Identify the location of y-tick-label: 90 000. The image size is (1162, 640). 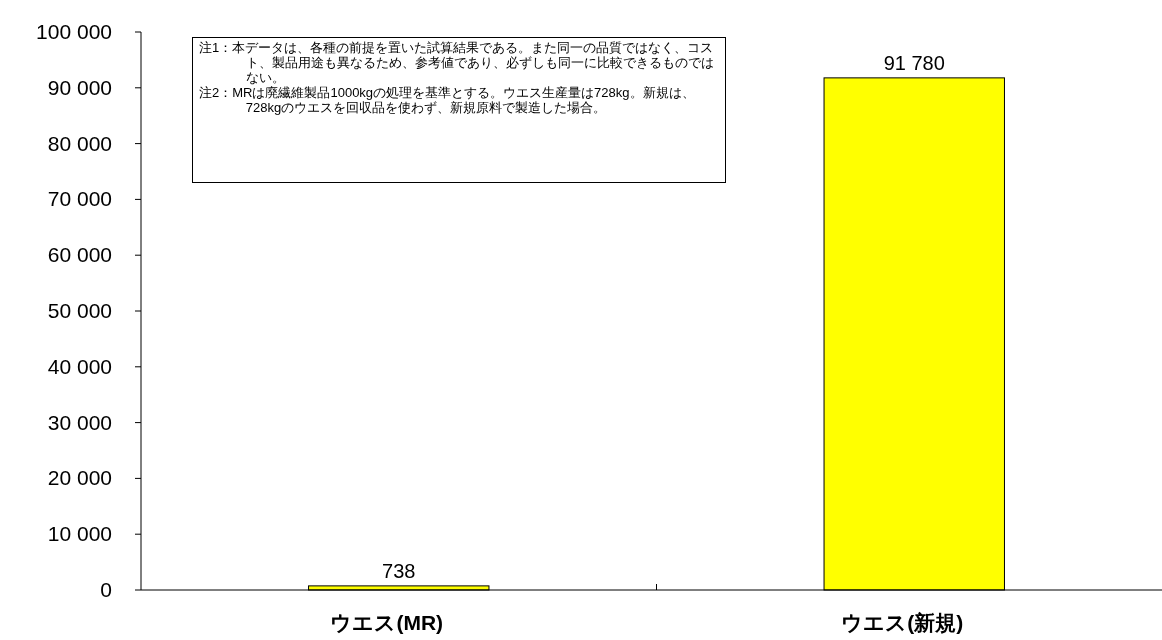
(79, 87).